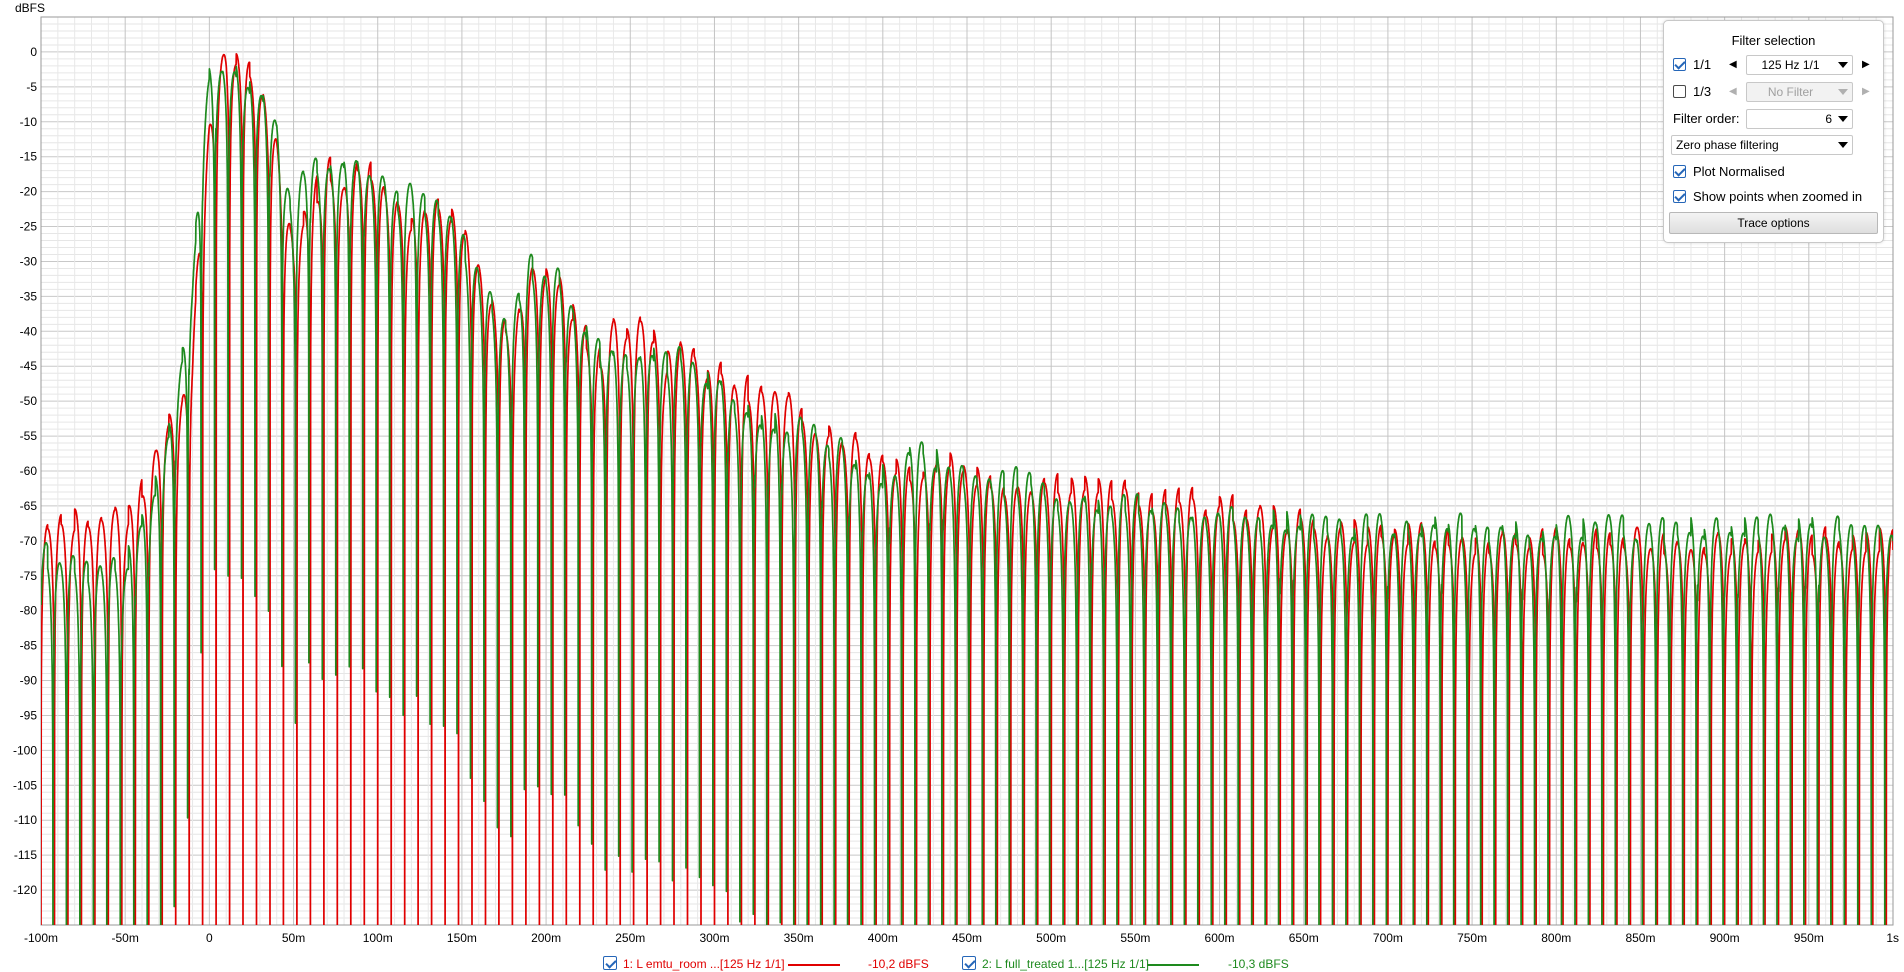 The width and height of the screenshot is (1904, 972). I want to click on y-tick-label: -25, so click(29, 227).